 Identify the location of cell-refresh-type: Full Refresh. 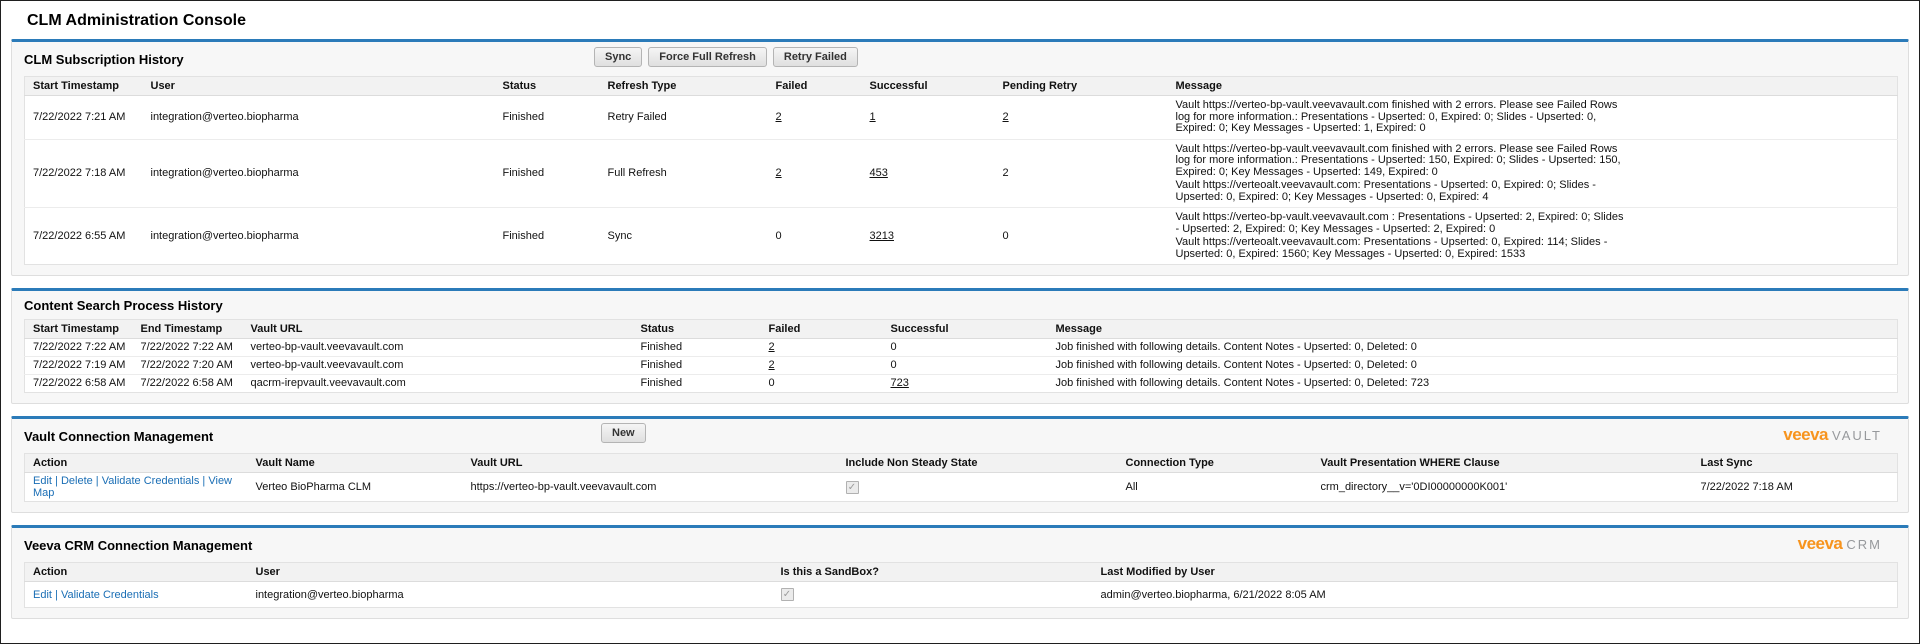
(683, 173).